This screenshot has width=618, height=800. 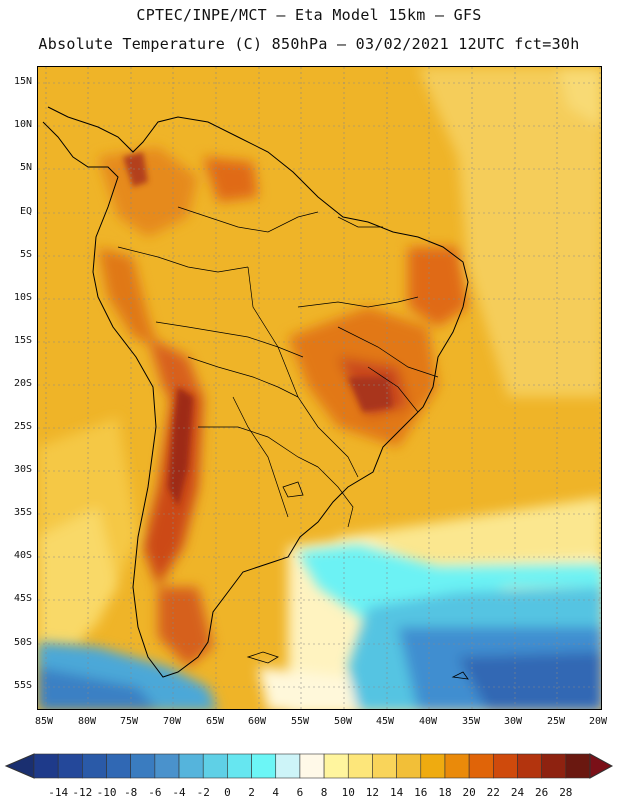 What do you see at coordinates (25, 167) in the screenshot?
I see `lat-label: 5N` at bounding box center [25, 167].